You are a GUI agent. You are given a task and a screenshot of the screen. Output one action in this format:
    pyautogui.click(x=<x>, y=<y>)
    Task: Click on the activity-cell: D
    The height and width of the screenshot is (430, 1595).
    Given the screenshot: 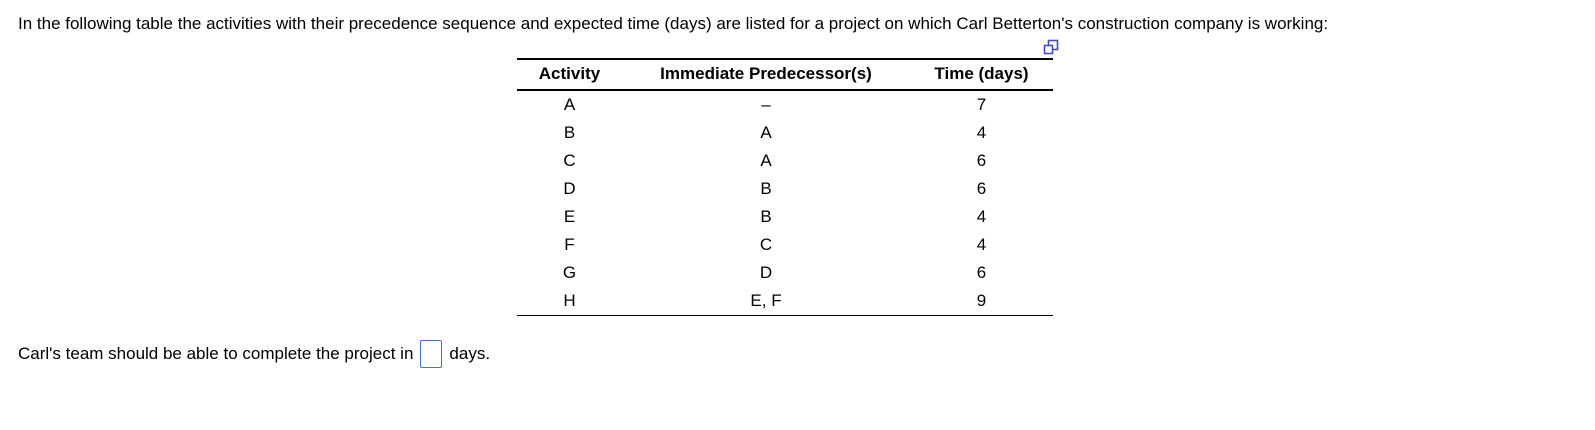 What is the action you would take?
    pyautogui.click(x=569, y=188)
    